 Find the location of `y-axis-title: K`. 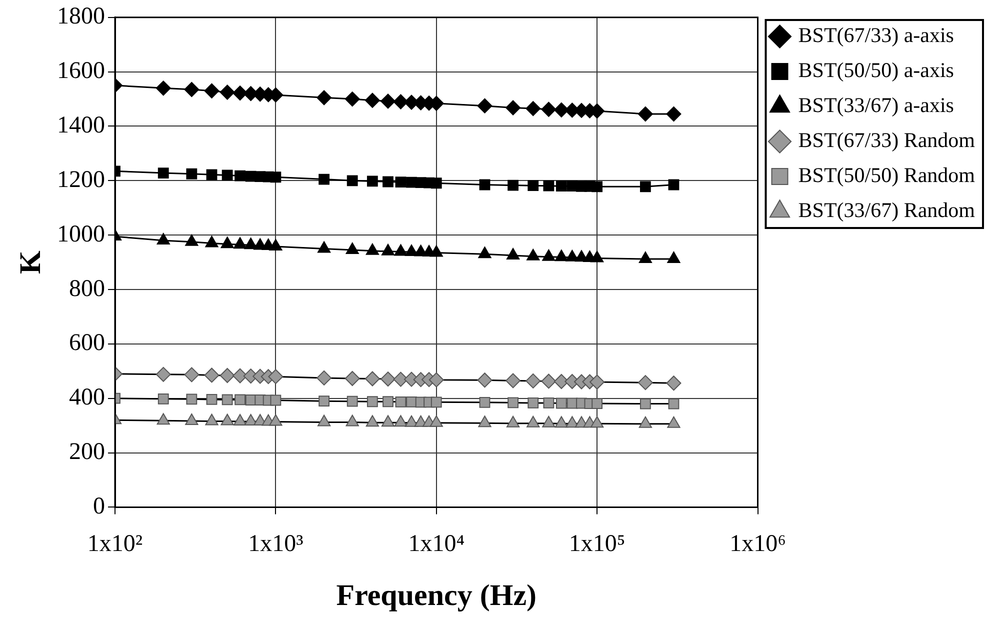

y-axis-title: K is located at coordinates (30, 262).